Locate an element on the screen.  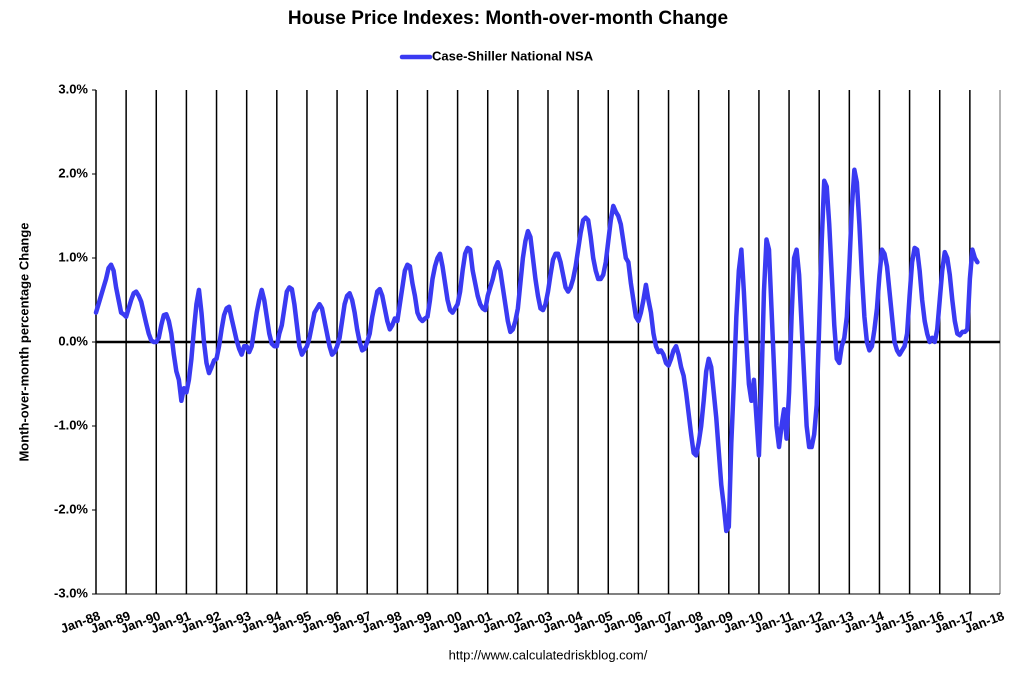
y-tick-label: 1.0% is located at coordinates (73, 256).